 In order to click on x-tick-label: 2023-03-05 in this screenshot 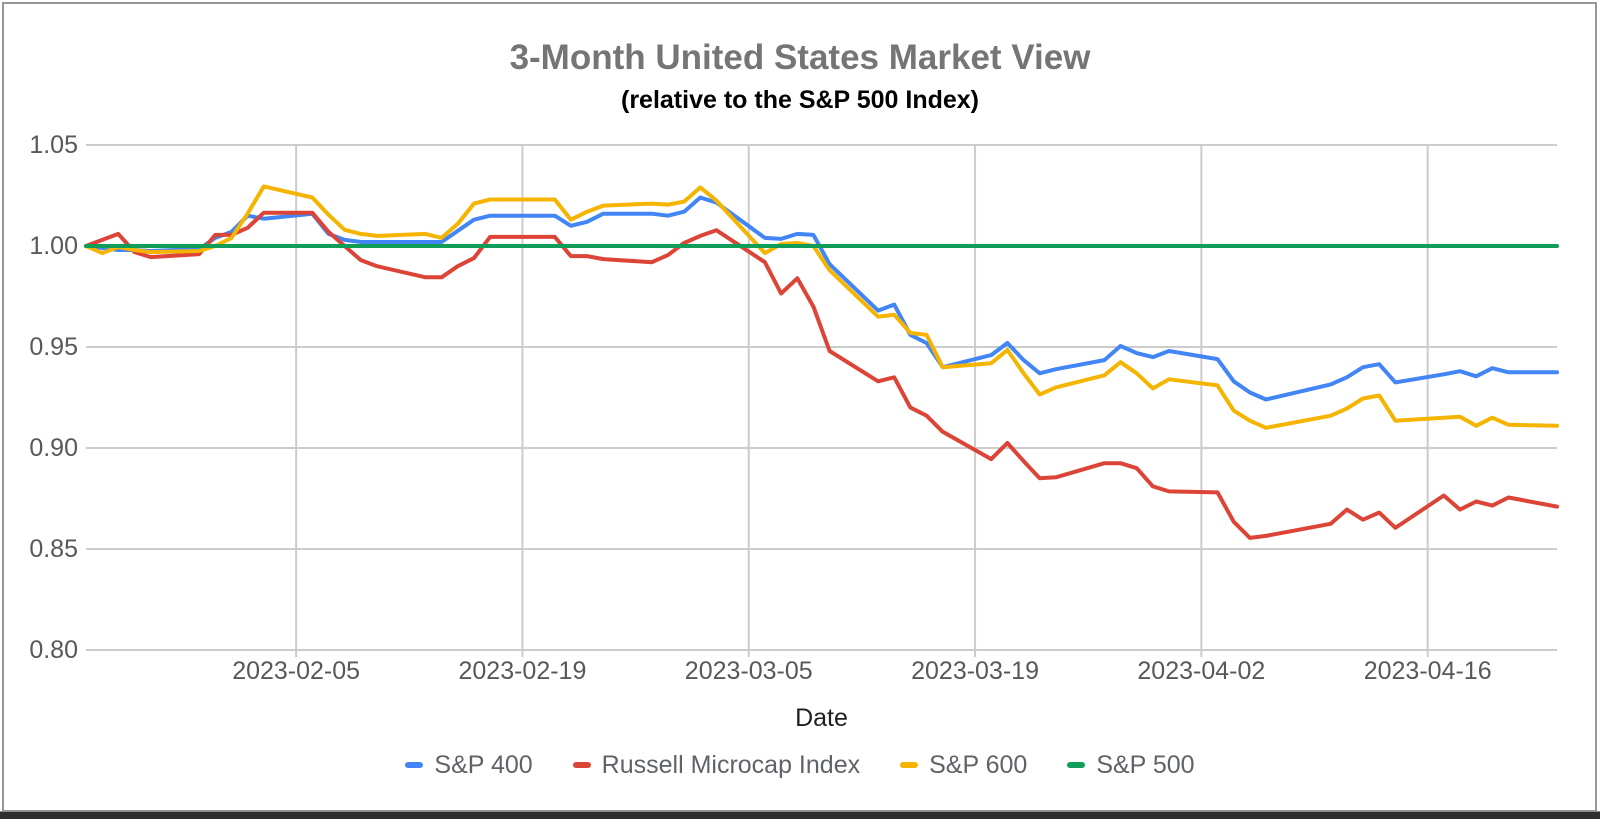, I will do `click(748, 671)`.